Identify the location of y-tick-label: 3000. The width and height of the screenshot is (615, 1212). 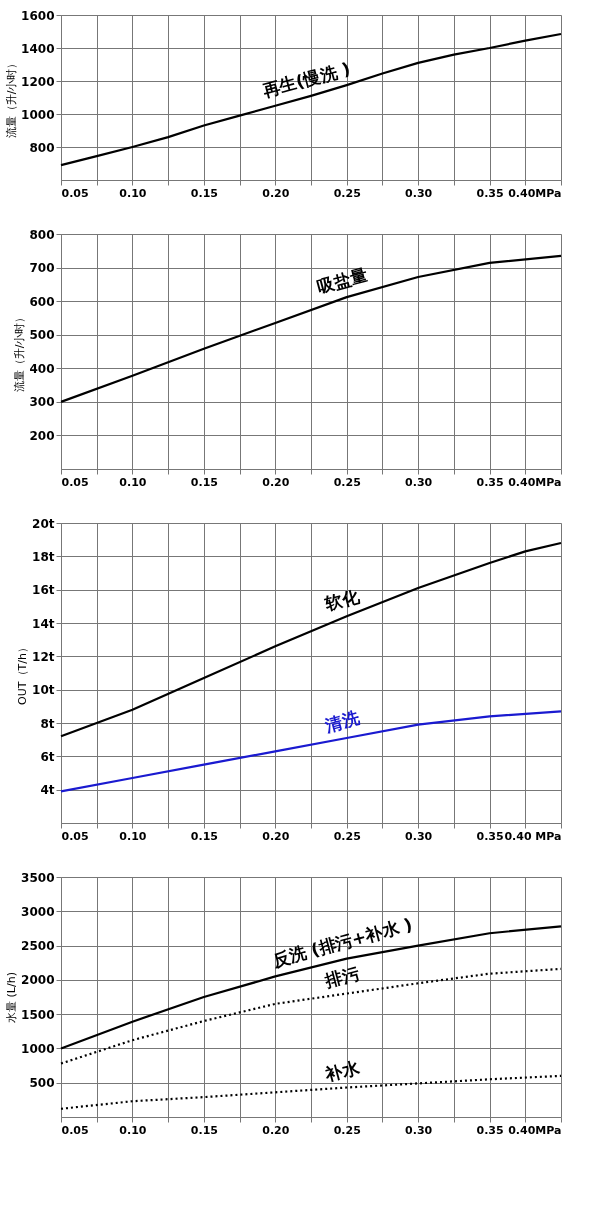
(38, 911).